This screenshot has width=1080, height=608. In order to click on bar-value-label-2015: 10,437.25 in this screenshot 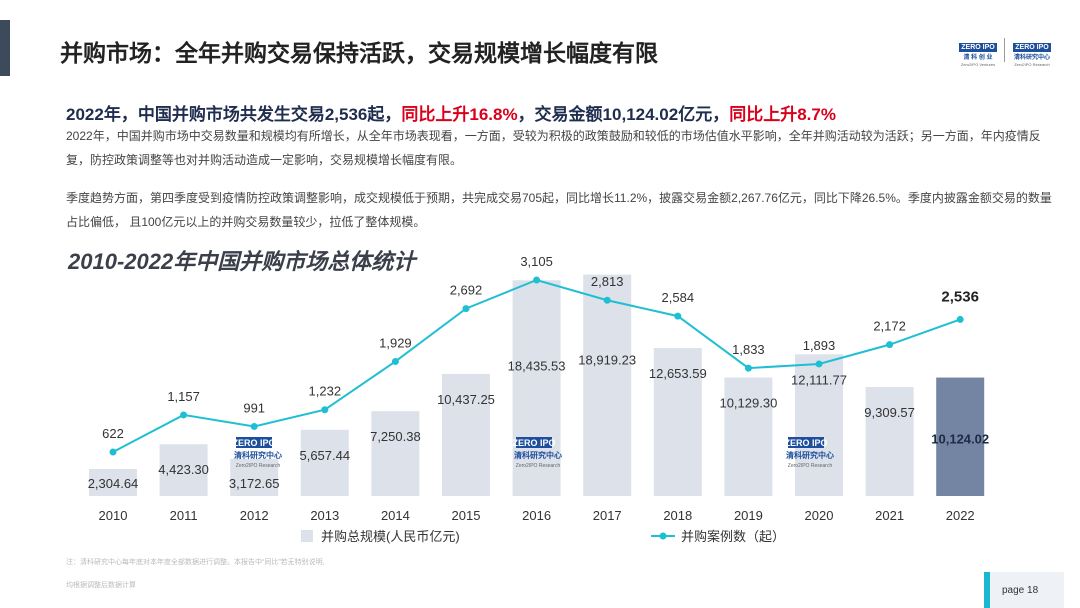, I will do `click(466, 399)`.